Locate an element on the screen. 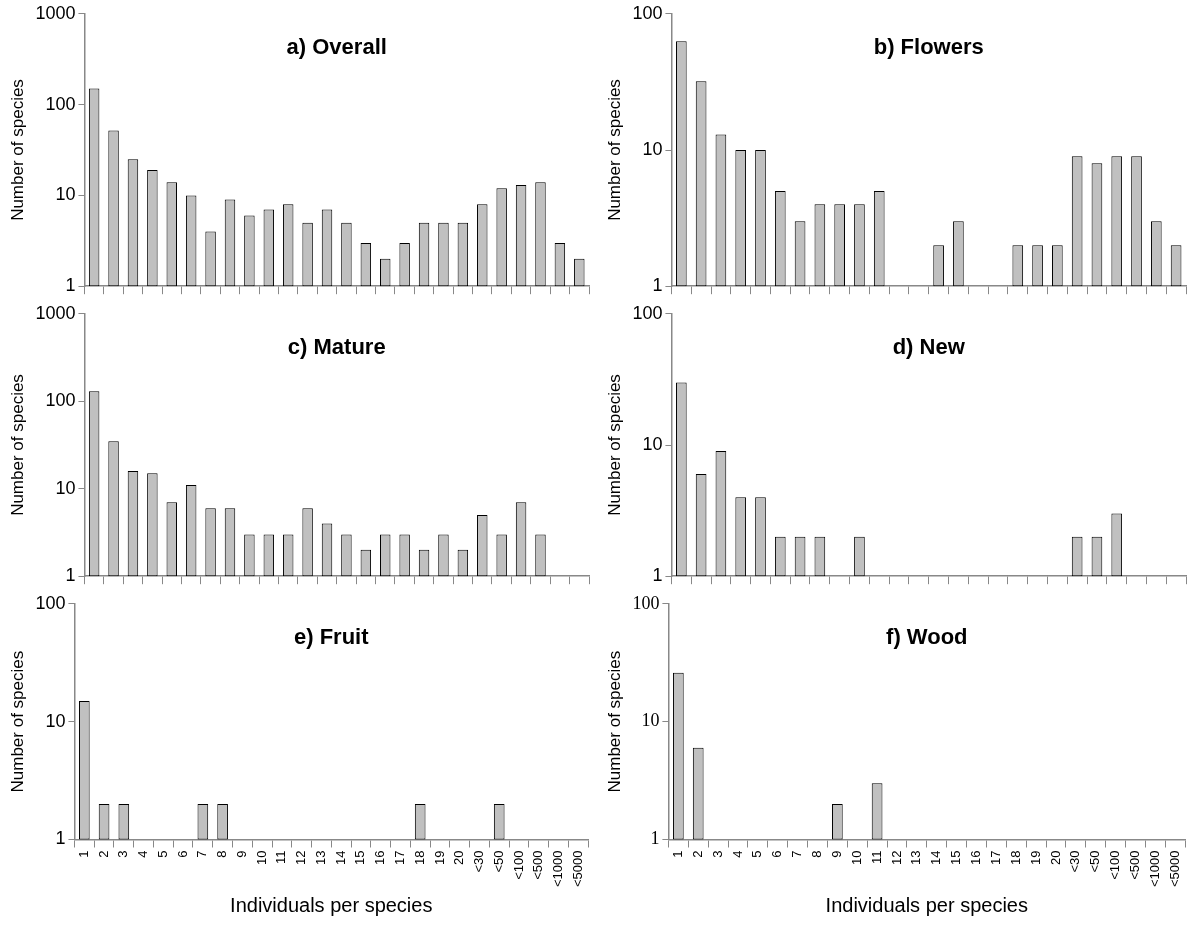 The width and height of the screenshot is (1194, 926). text: b) Flowers is located at coordinates (928, 46).